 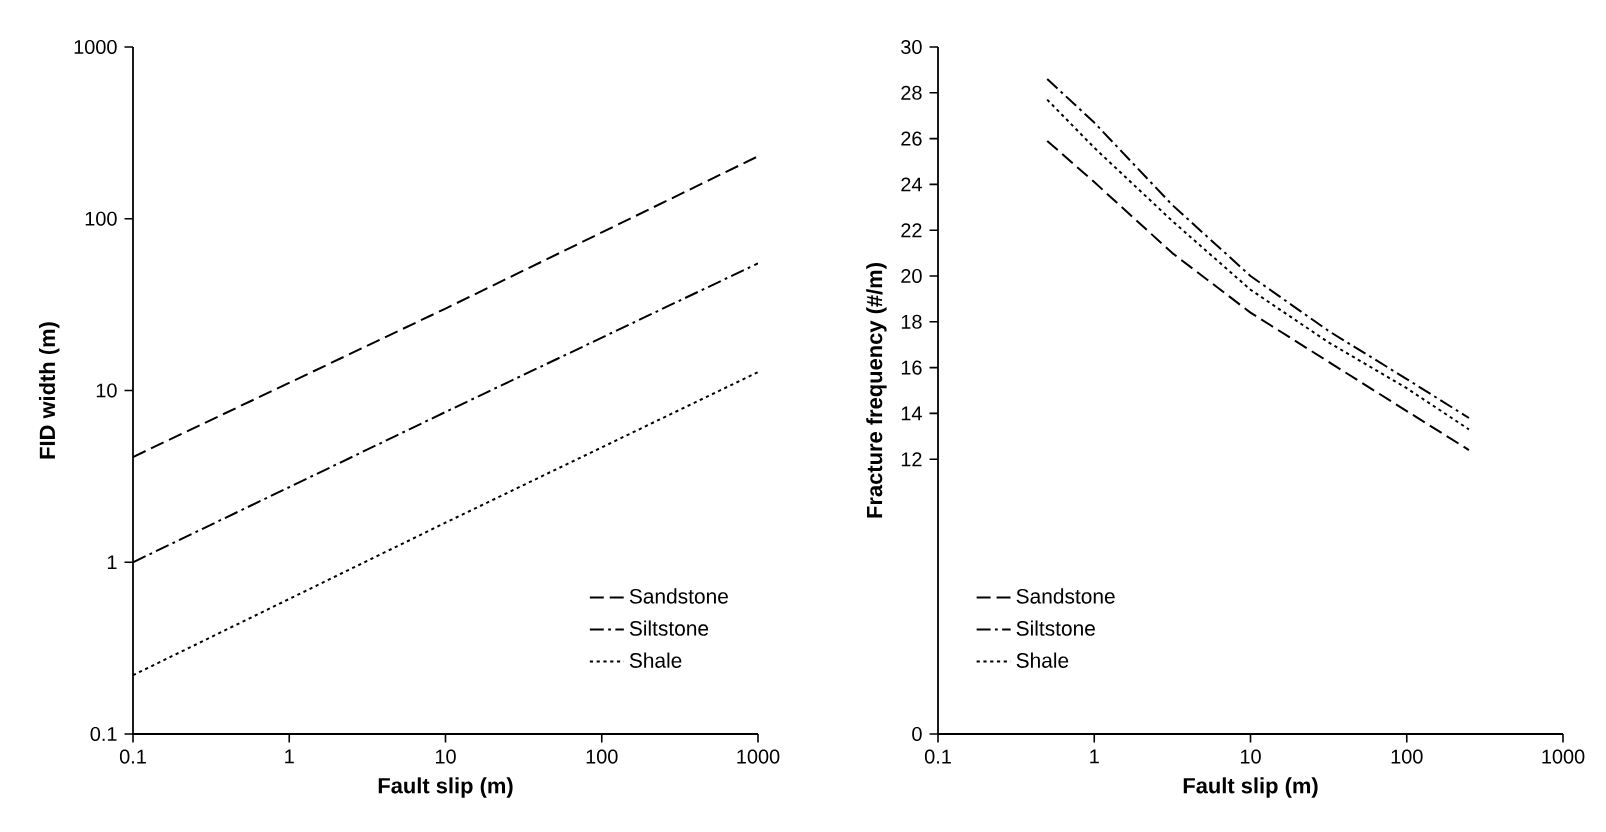 What do you see at coordinates (911, 230) in the screenshot?
I see `y-tick-label: 22` at bounding box center [911, 230].